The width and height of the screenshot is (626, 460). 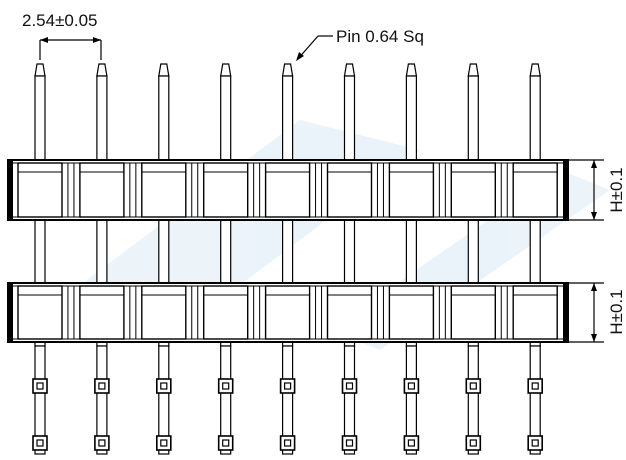 I want to click on height-label-lower: H±0.1, so click(x=616, y=311).